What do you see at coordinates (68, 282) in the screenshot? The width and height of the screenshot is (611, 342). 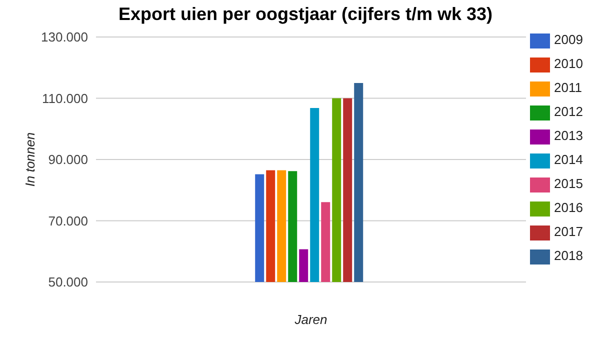 I see `y-tick-label: 50.000` at bounding box center [68, 282].